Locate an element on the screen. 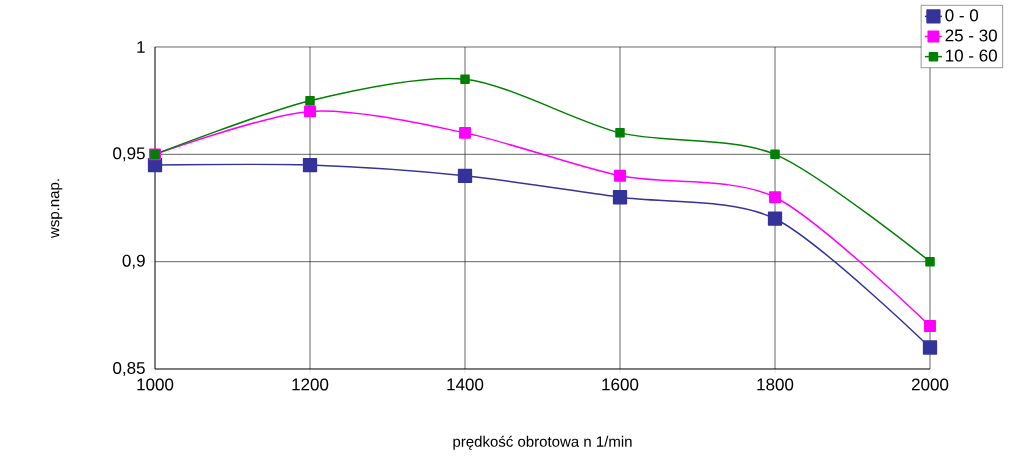 This screenshot has height=468, width=1011. x-tick-label: 1400 is located at coordinates (465, 384).